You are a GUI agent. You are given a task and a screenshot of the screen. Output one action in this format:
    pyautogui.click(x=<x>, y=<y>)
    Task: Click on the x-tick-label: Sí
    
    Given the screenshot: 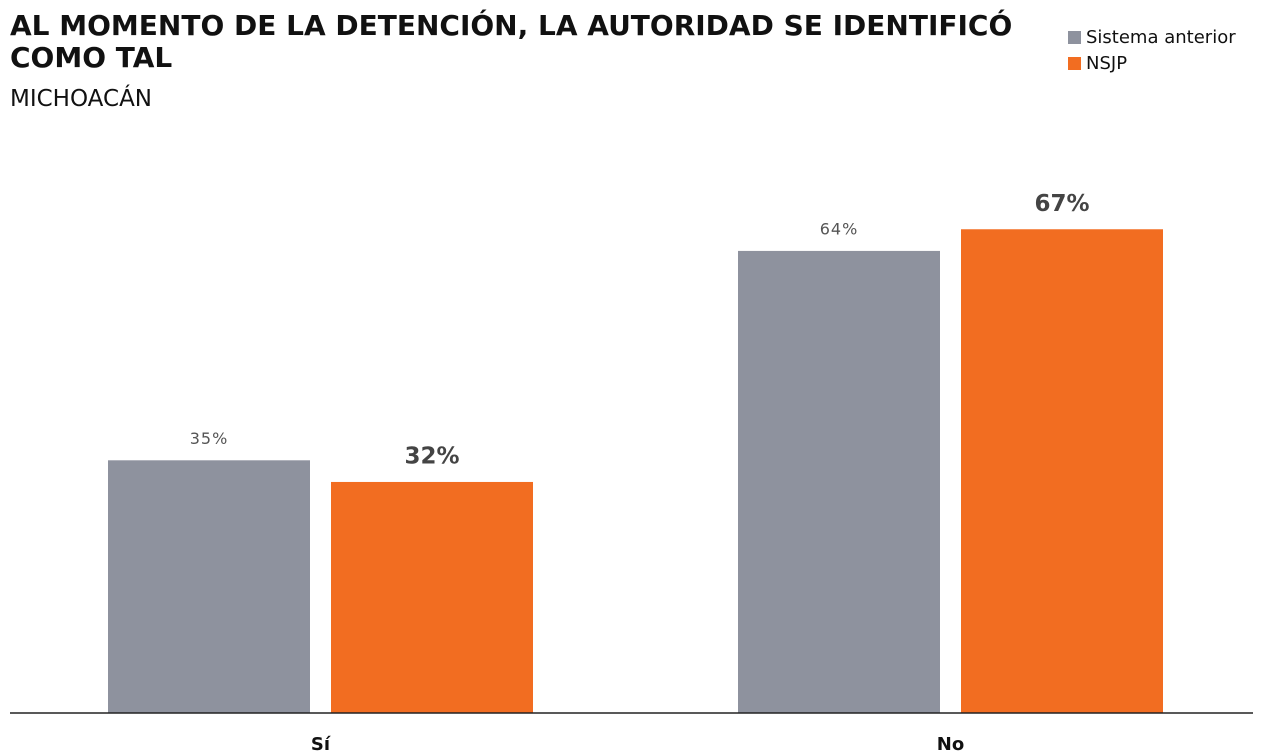 What is the action you would take?
    pyautogui.click(x=321, y=744)
    